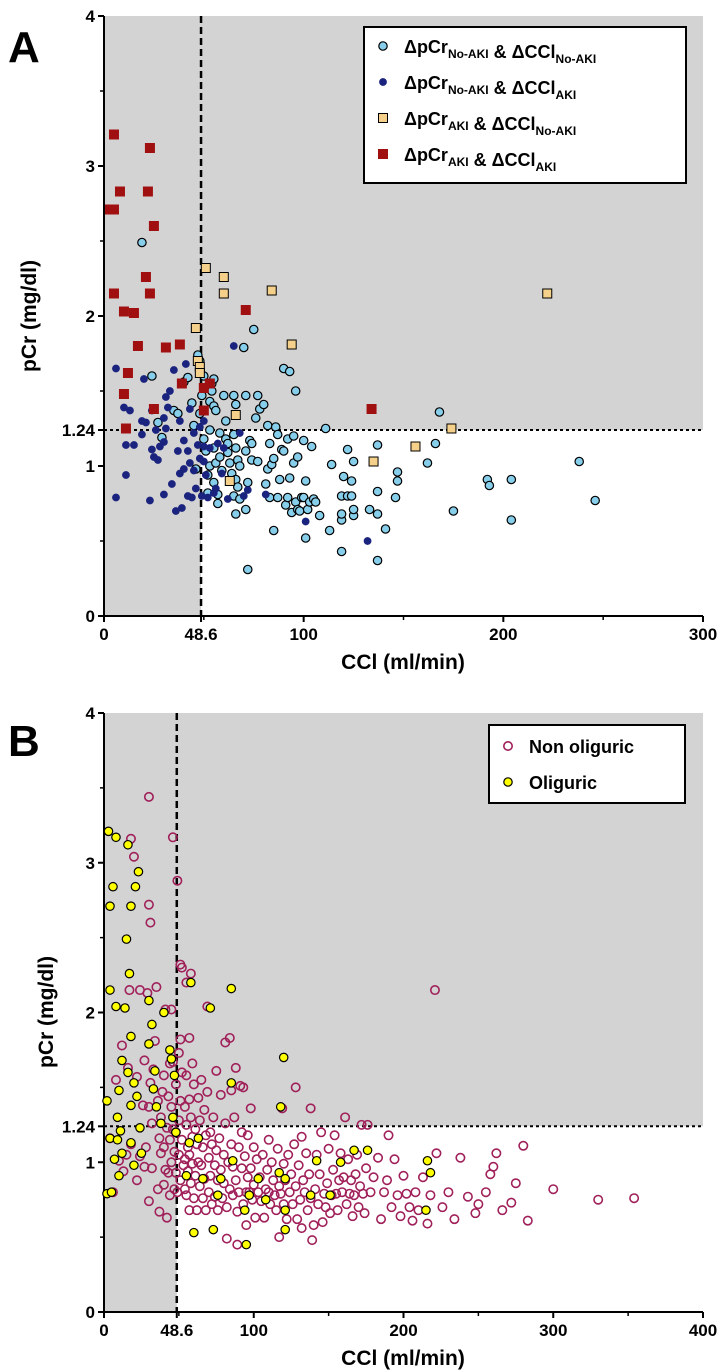 Image resolution: width=721 pixels, height=1370 pixels. Describe the element at coordinates (581, 747) in the screenshot. I see `legend-label: Non oliguric` at that location.